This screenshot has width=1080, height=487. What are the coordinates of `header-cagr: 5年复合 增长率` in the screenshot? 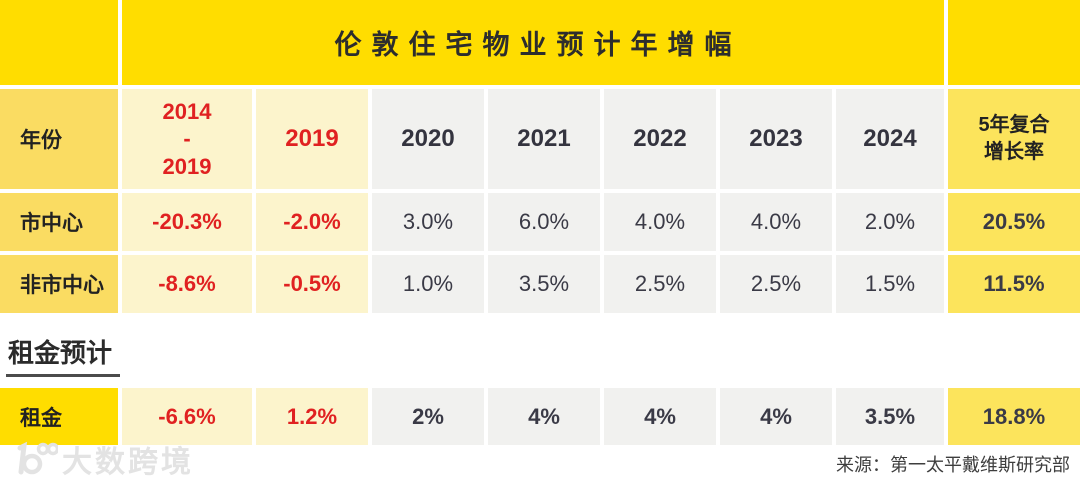 It's located at (1014, 139).